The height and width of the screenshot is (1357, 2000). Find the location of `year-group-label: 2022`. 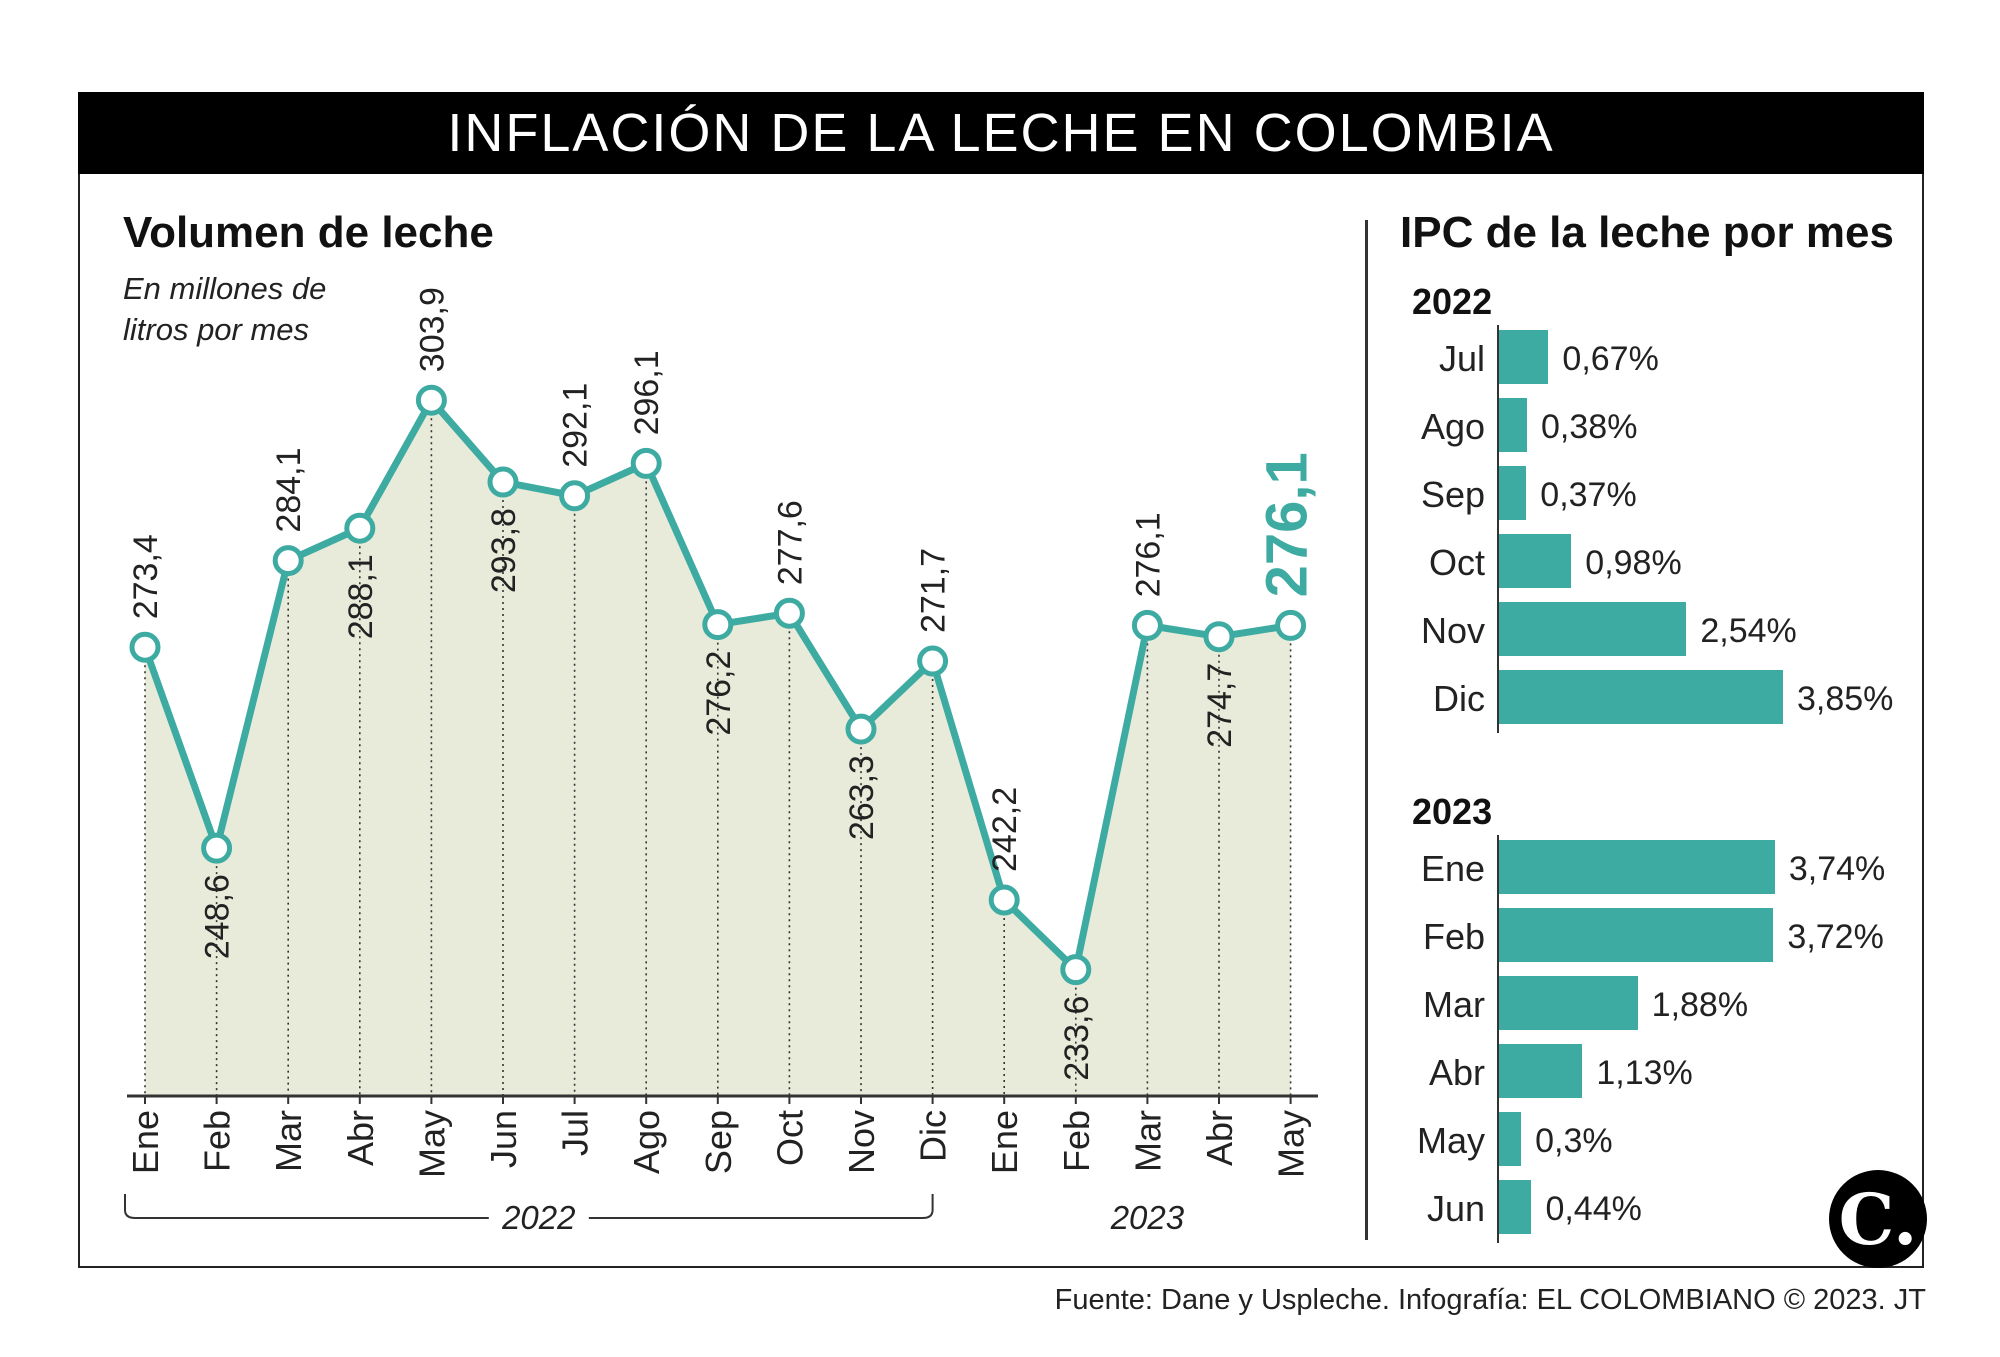

year-group-label: 2022 is located at coordinates (538, 1217).